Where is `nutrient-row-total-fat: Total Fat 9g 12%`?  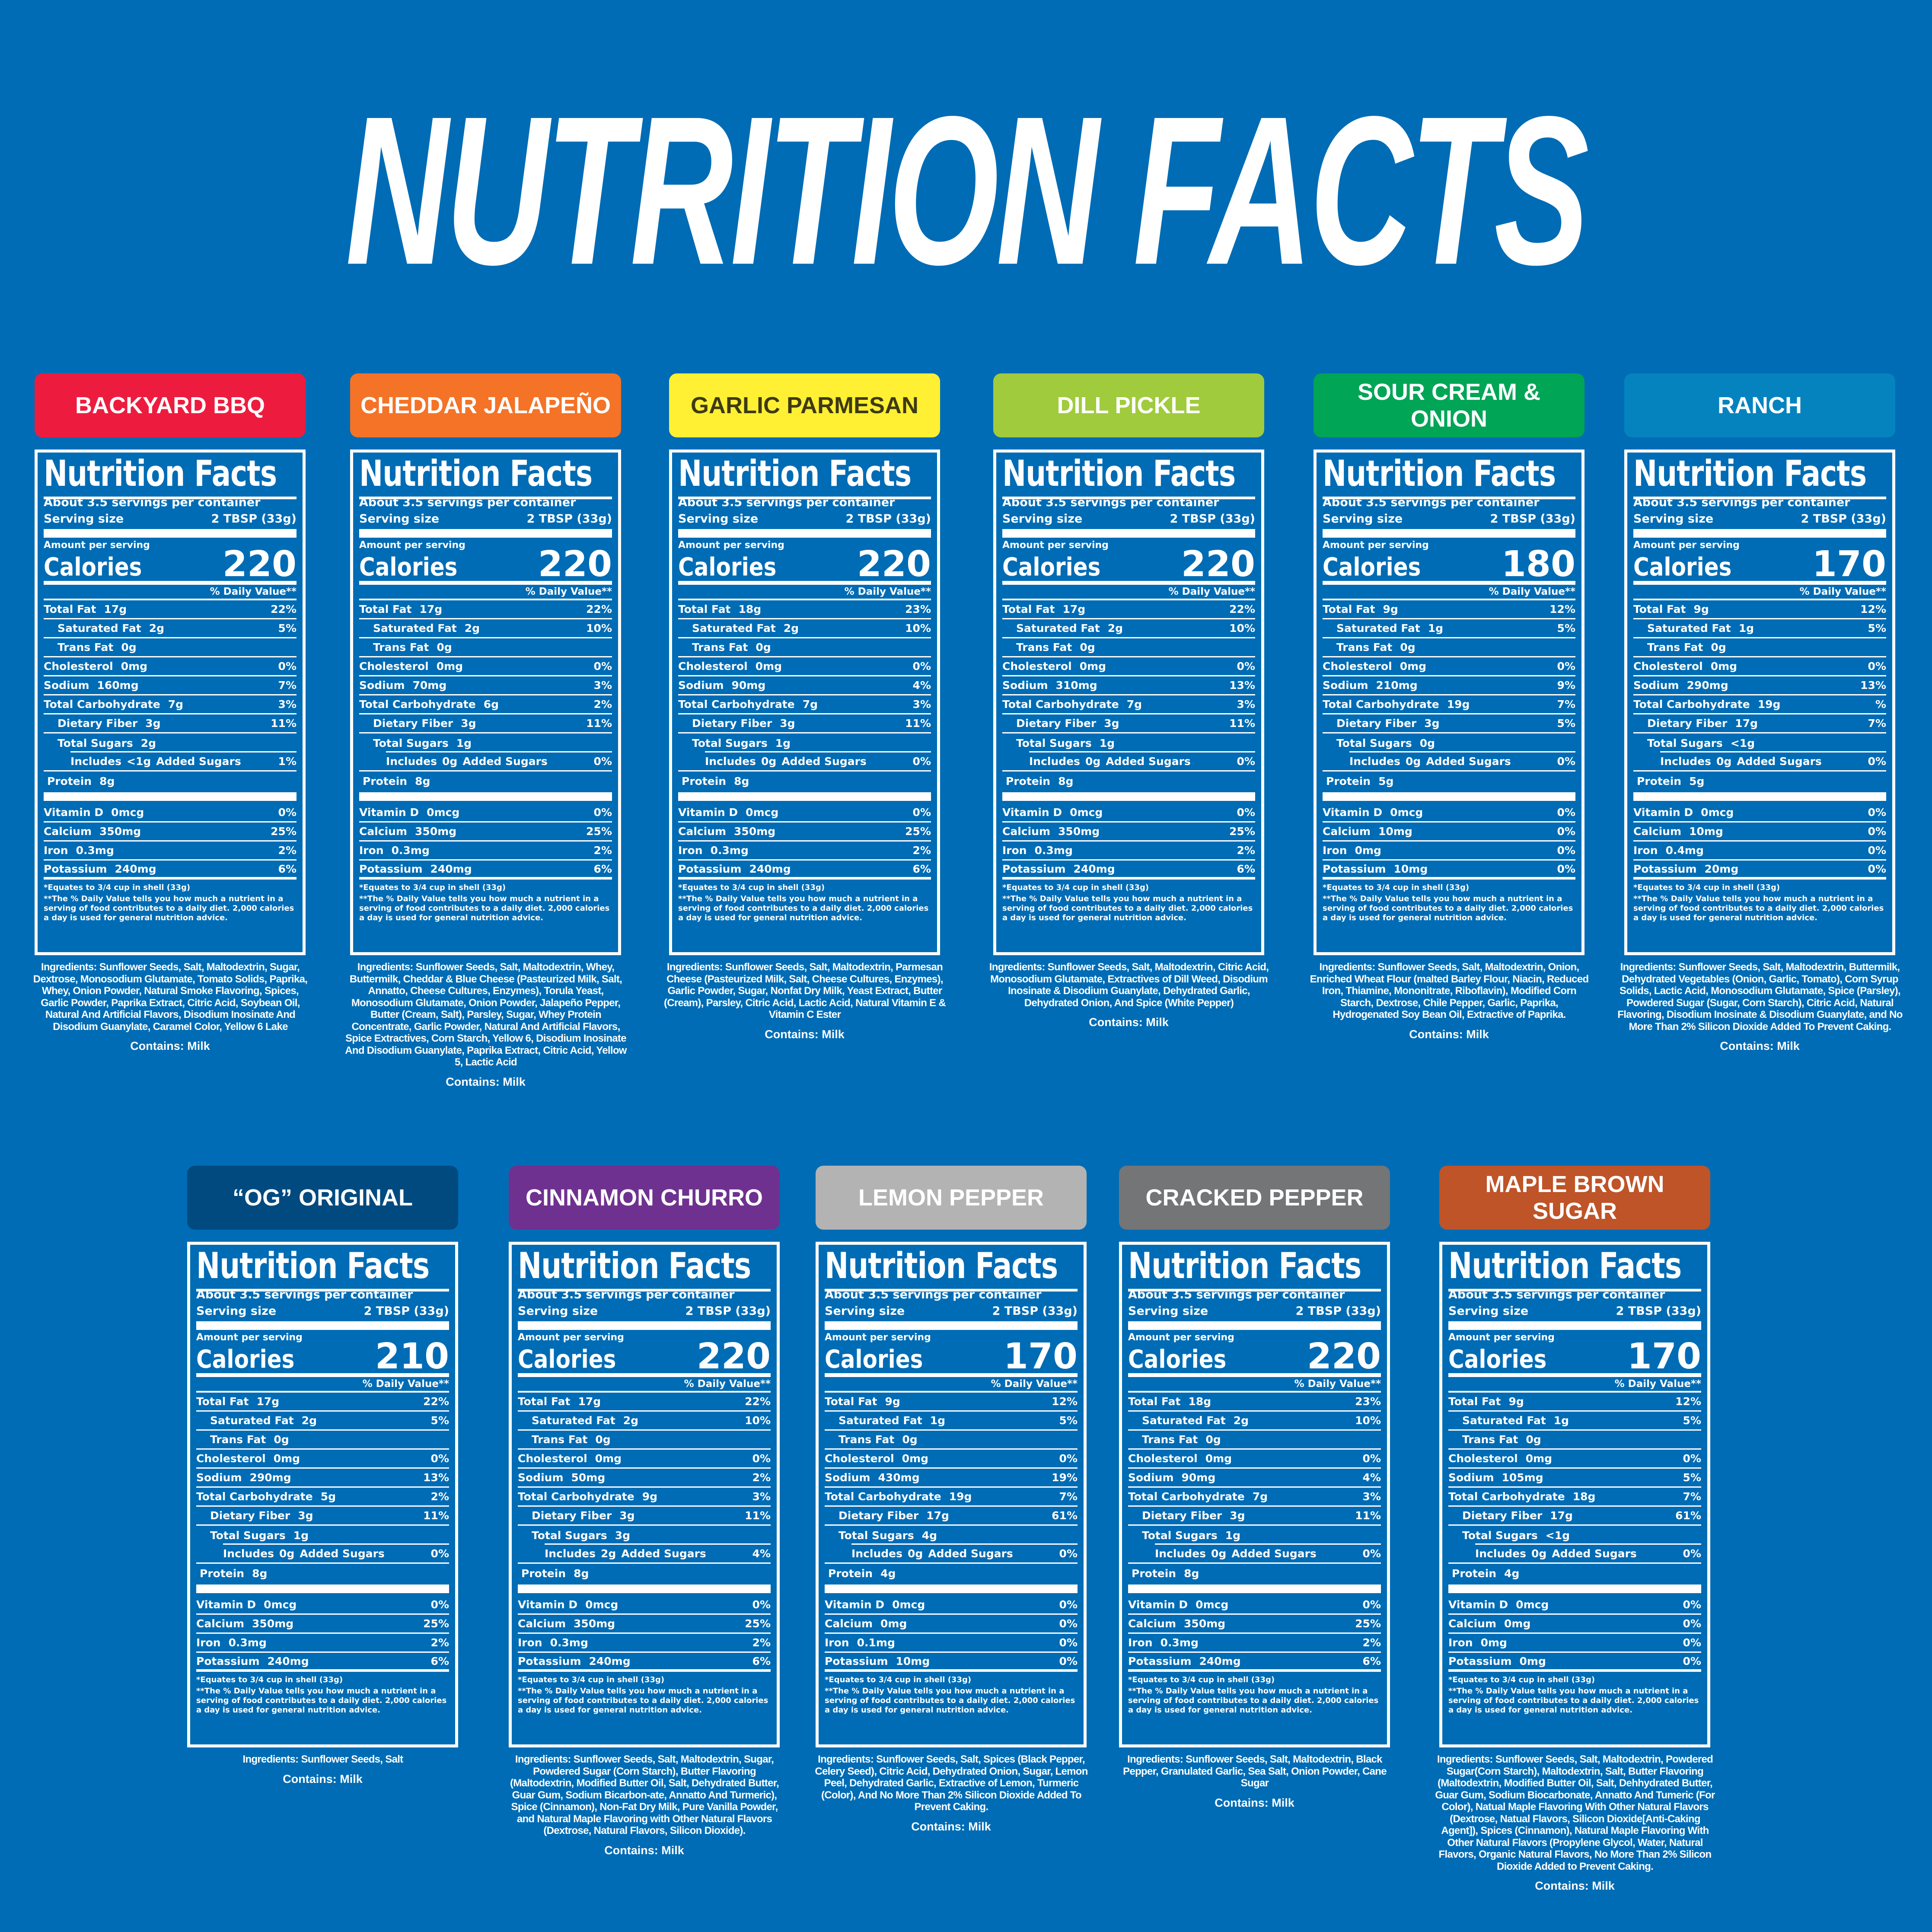 nutrient-row-total-fat: Total Fat 9g 12% is located at coordinates (1449, 609).